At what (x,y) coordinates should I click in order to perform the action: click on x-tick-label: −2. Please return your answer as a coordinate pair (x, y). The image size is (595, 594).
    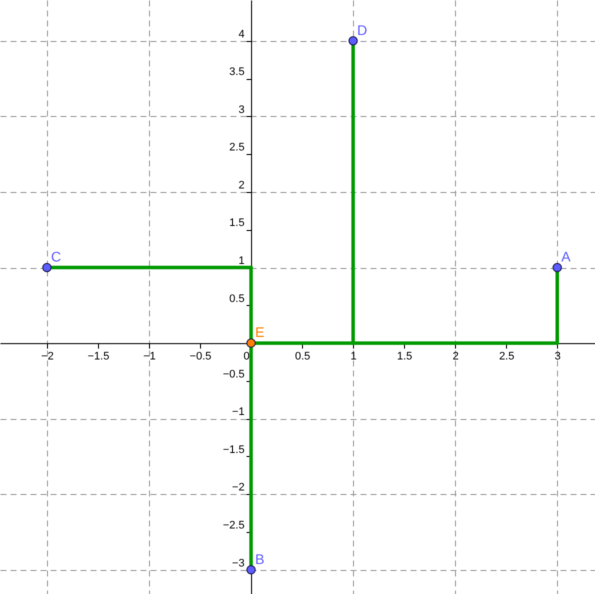
    Looking at the image, I should click on (47, 356).